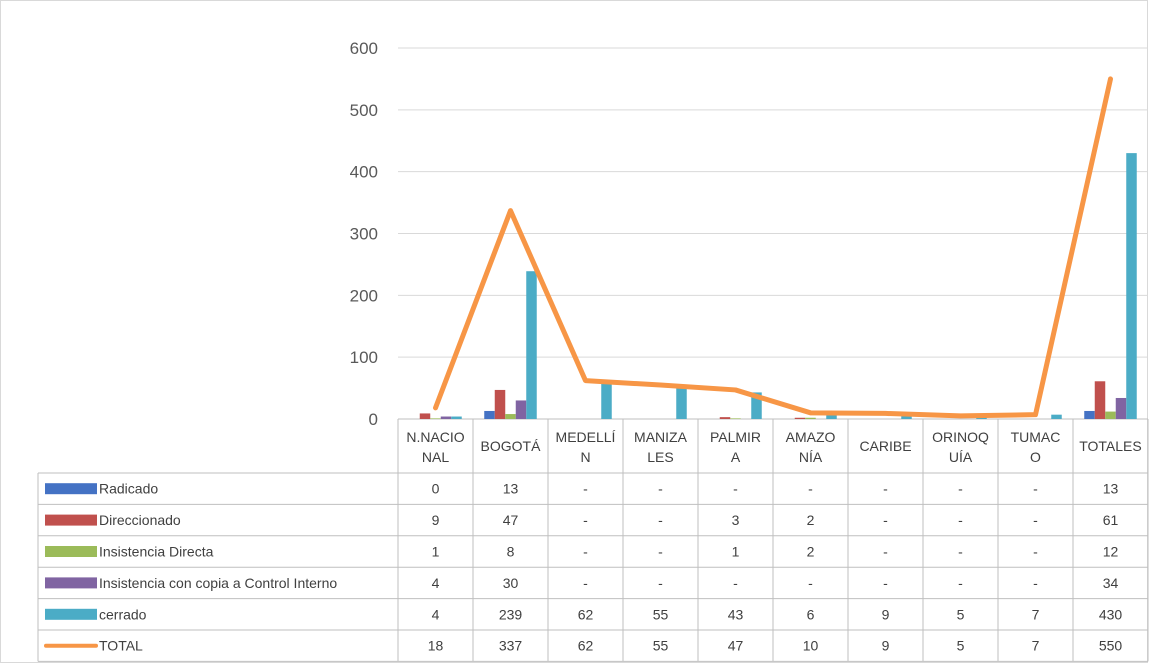 This screenshot has width=1150, height=665. What do you see at coordinates (811, 457) in the screenshot?
I see `category-label: NÍA` at bounding box center [811, 457].